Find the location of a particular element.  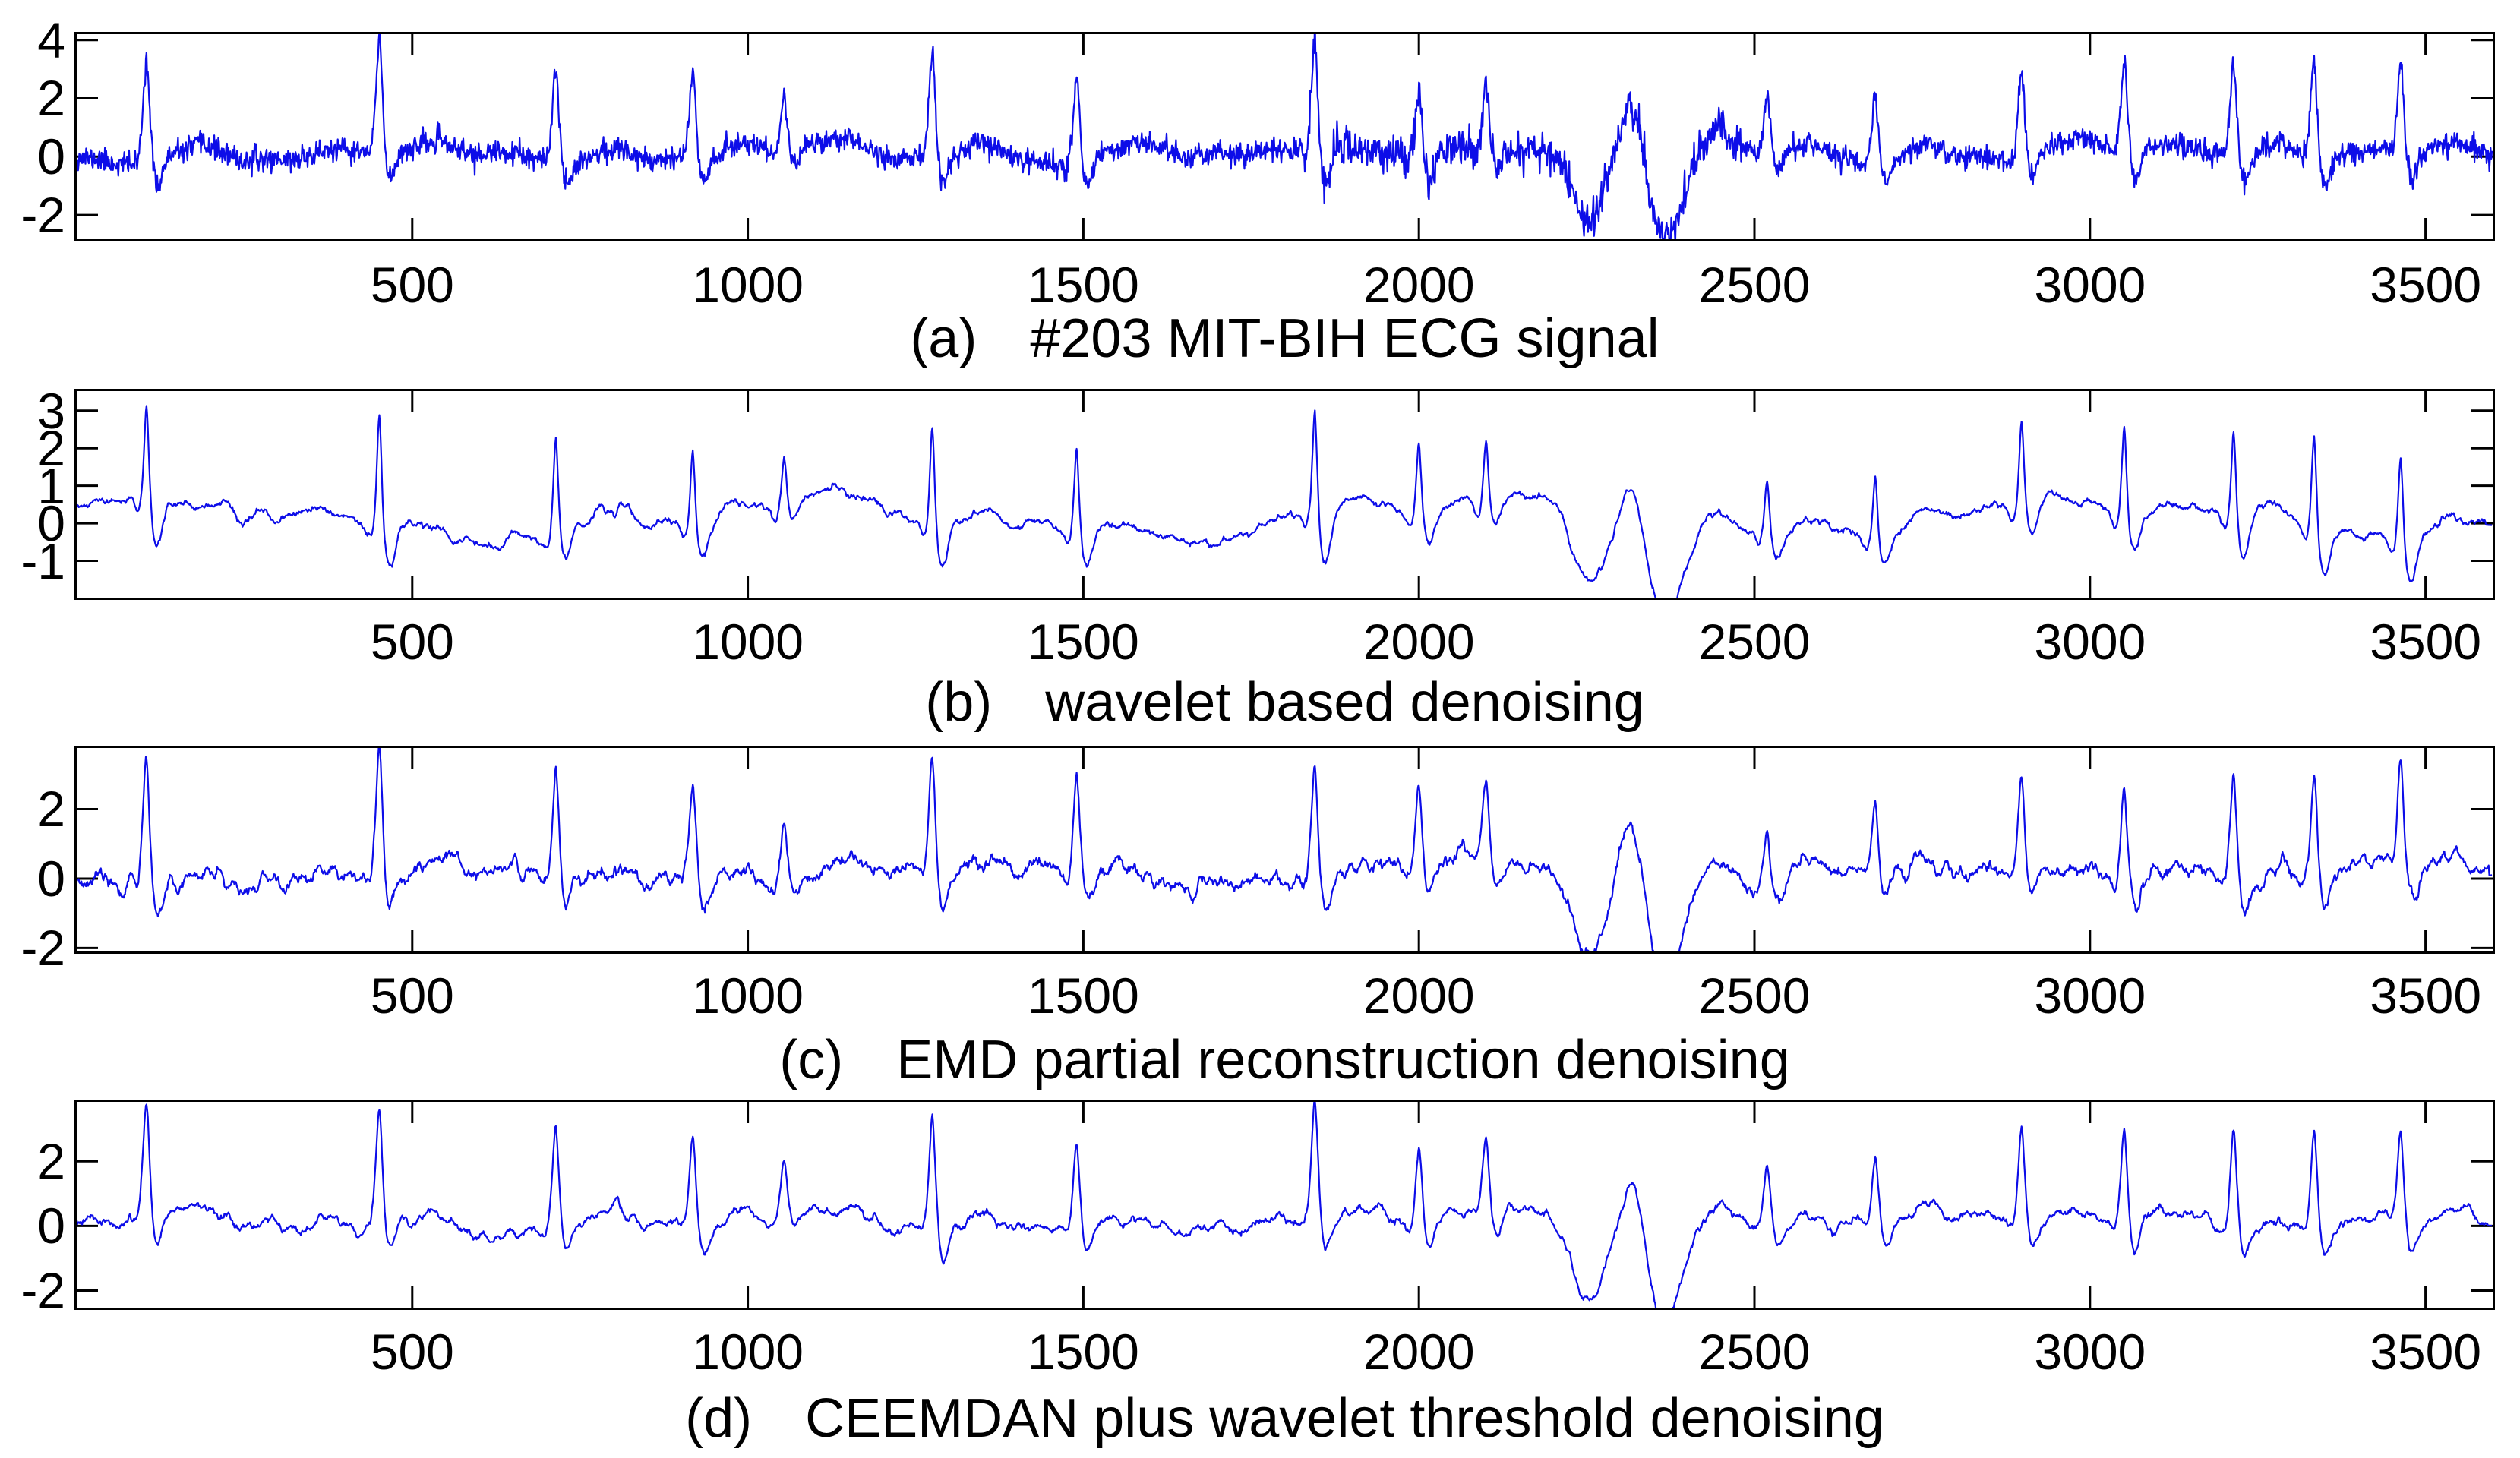

plot-box-b is located at coordinates (1284, 494).